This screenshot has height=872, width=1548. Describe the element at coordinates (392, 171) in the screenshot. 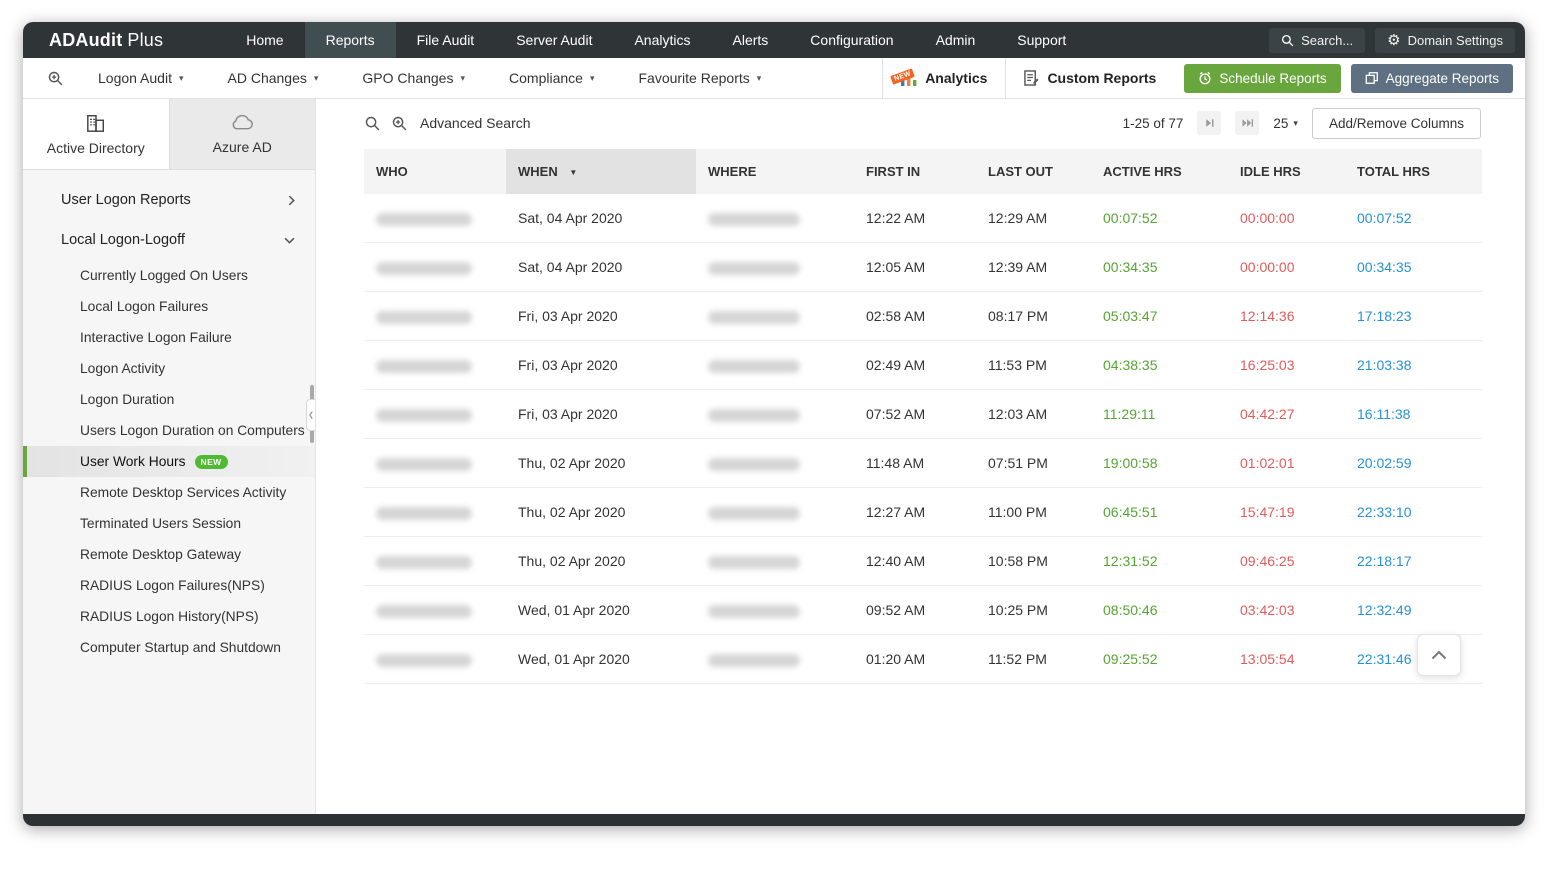

I see `column-header-label: WHO` at that location.